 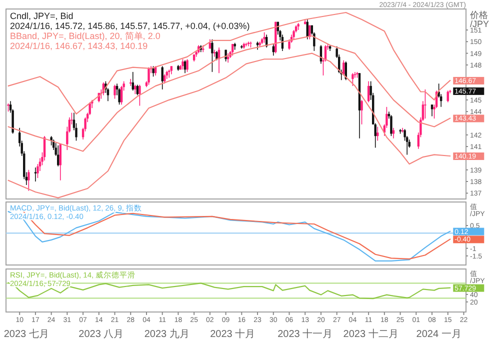 I want to click on annotation: BBand, JPY=, Bid(Last), 20, 简单, 2.0, so click(x=85, y=36).